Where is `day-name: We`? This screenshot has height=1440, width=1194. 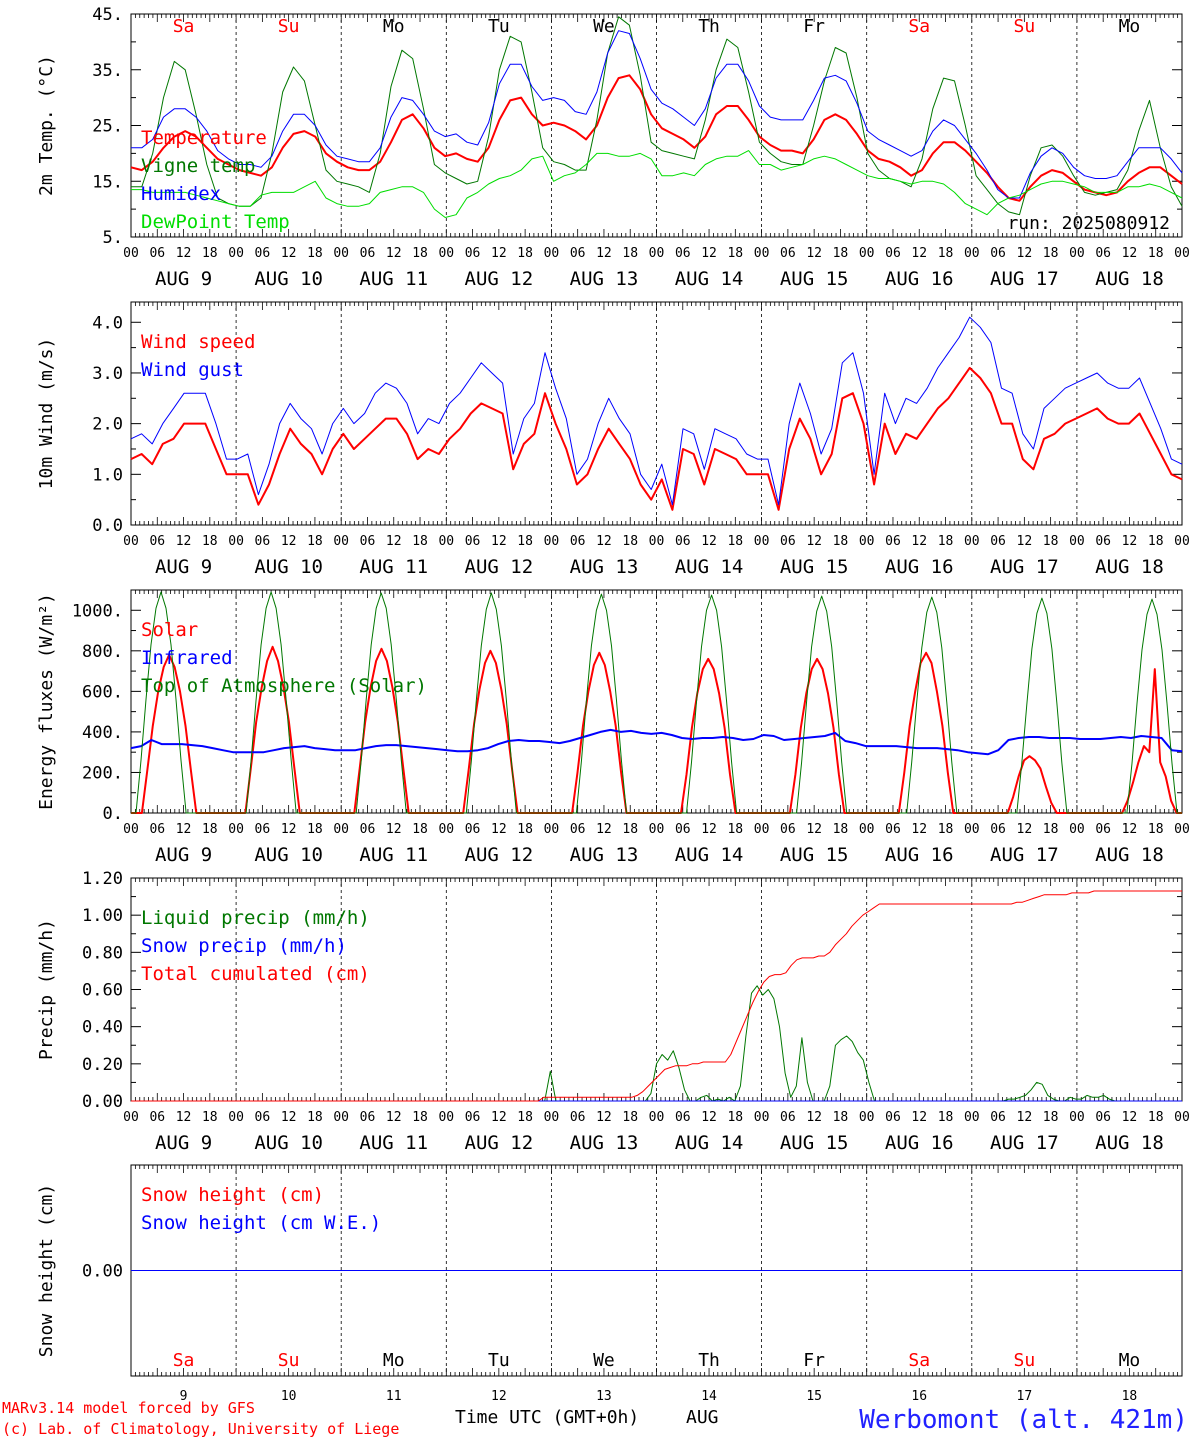
day-name: We is located at coordinates (604, 1360).